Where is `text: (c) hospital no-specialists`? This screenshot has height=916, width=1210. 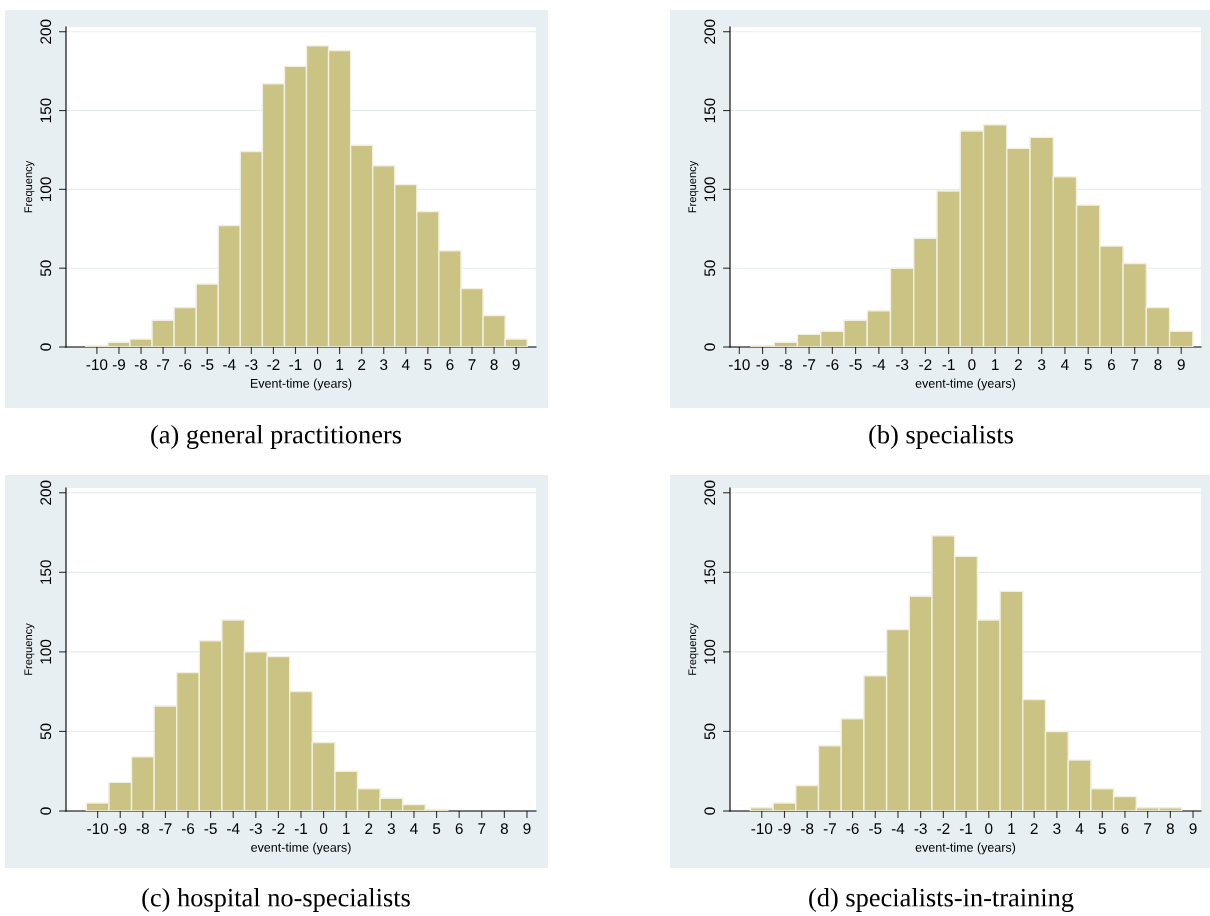
text: (c) hospital no-specialists is located at coordinates (276, 900).